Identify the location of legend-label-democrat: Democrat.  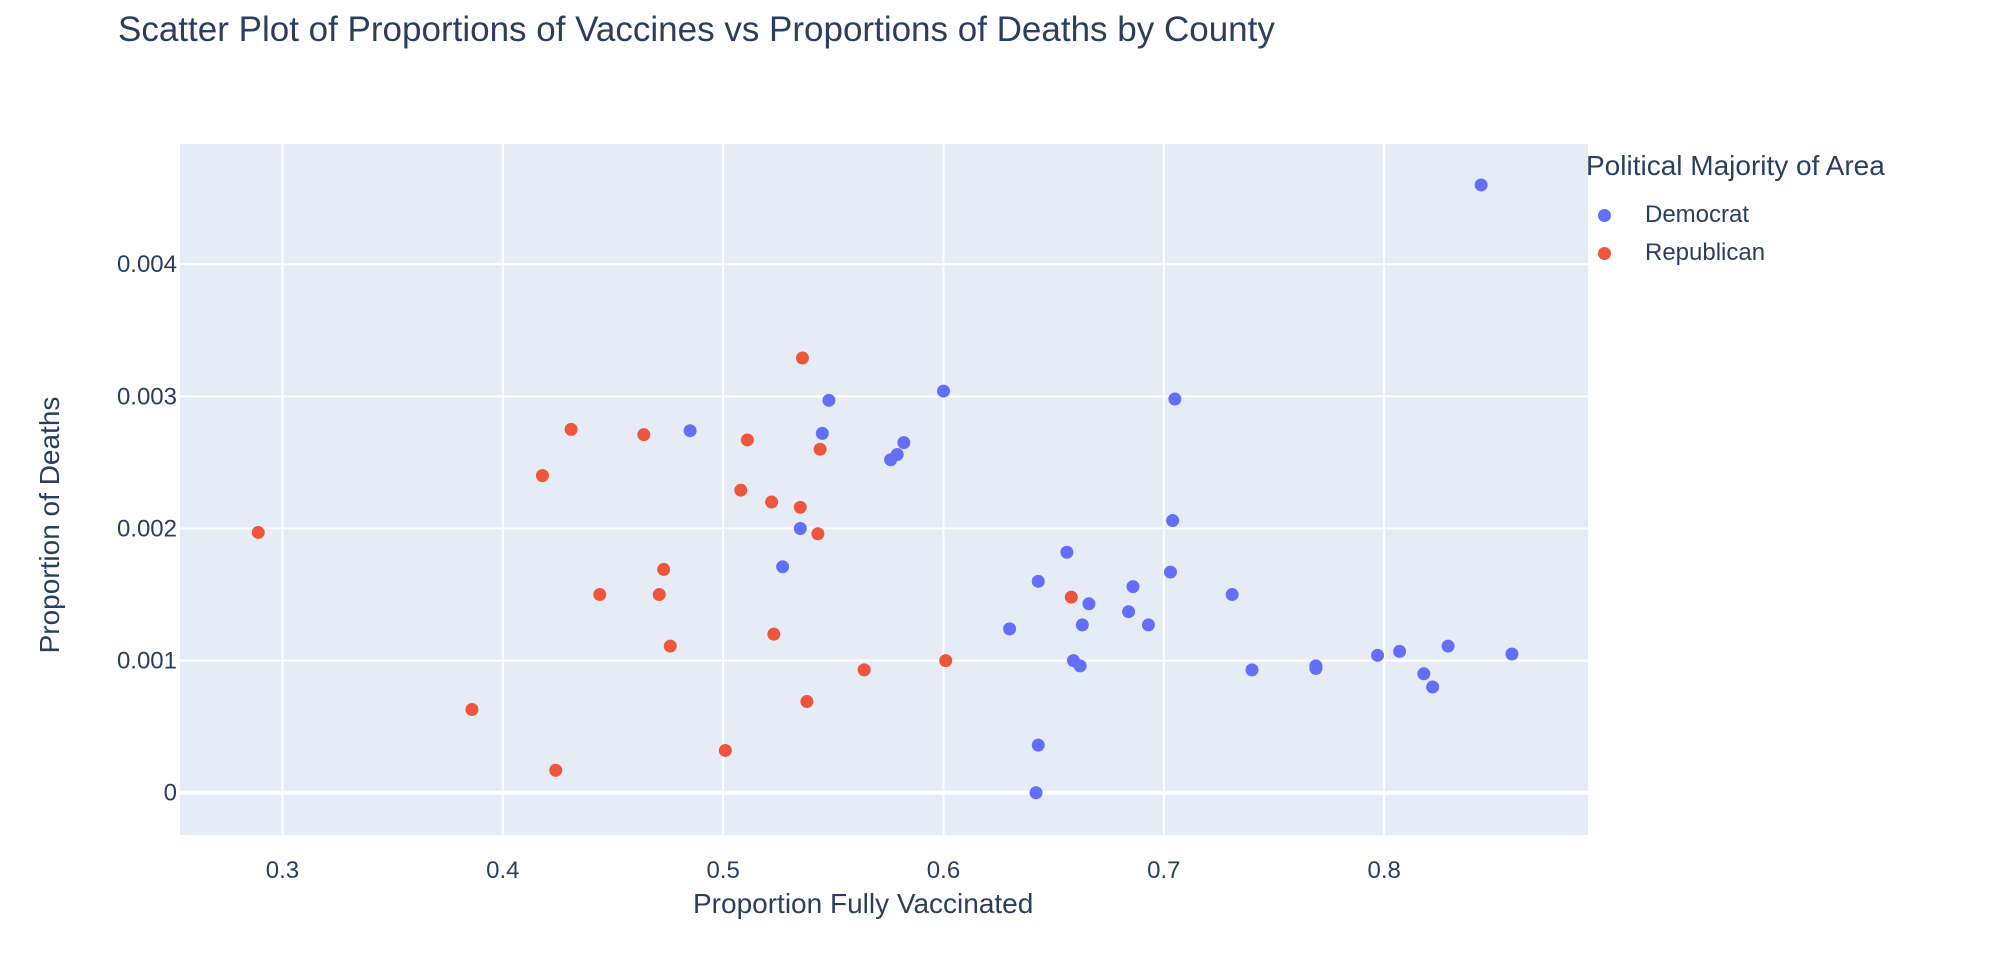
(1697, 214).